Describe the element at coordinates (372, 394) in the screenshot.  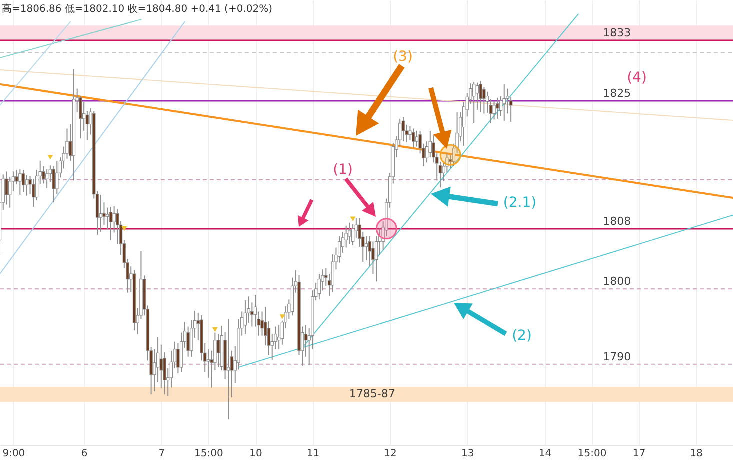
I see `band-label: 1785-87` at that location.